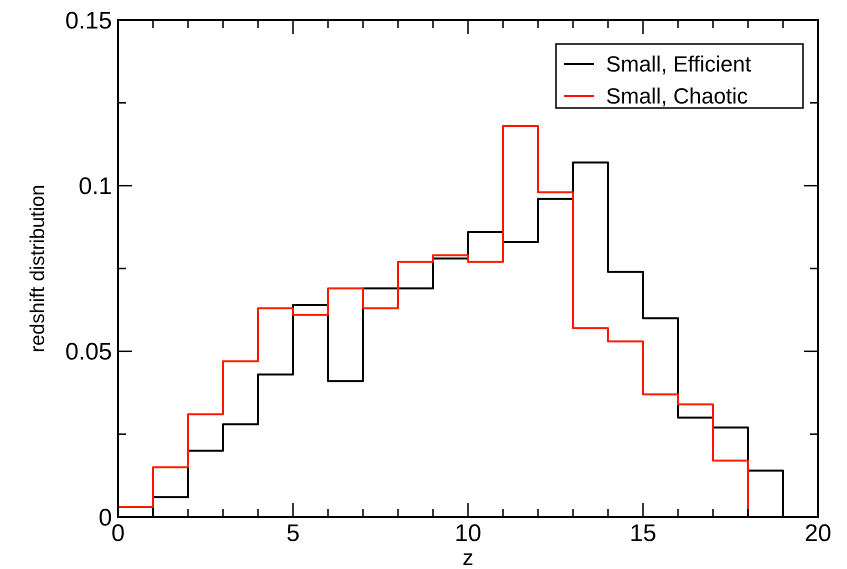 The width and height of the screenshot is (847, 569). Describe the element at coordinates (468, 557) in the screenshot. I see `x-axis-title: z` at that location.